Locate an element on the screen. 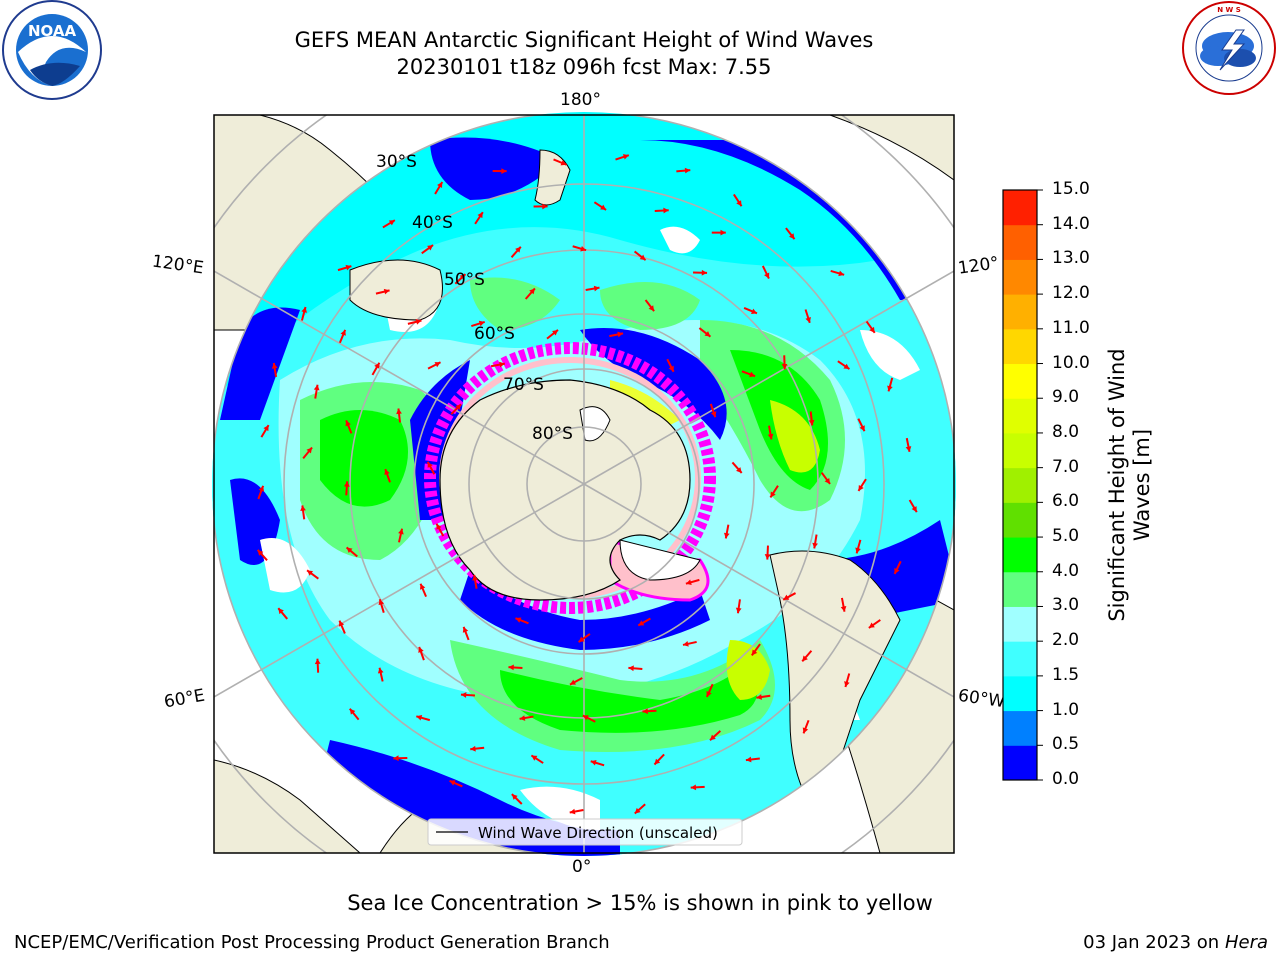  svg-text: N W S is located at coordinates (1229, 10).